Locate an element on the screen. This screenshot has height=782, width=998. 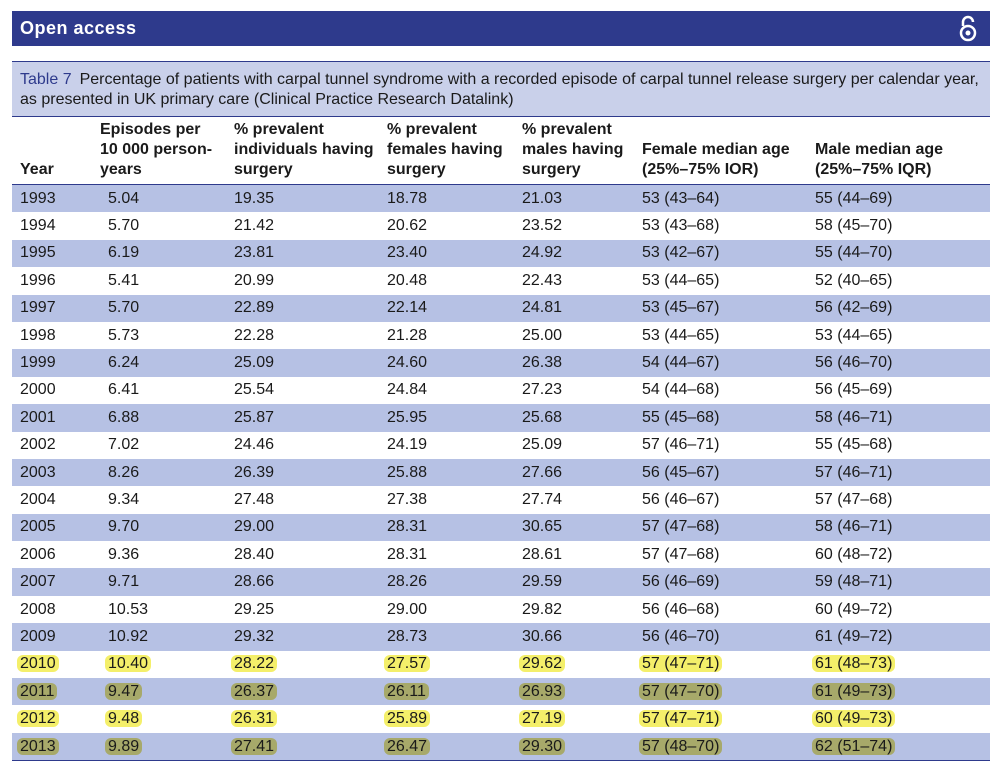
cell-text: 25.87 is located at coordinates (254, 417).